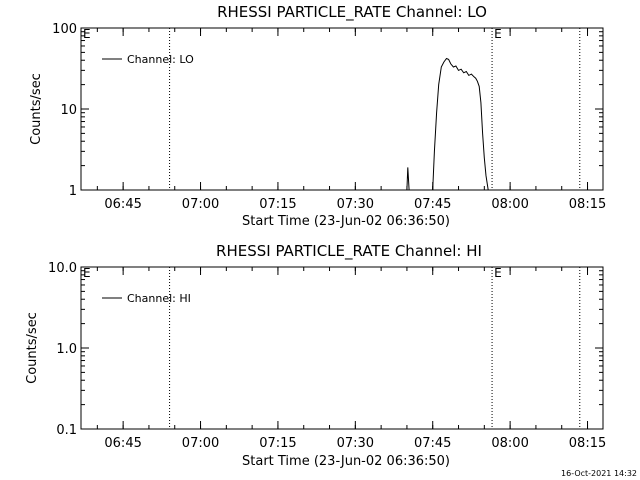  I want to click on series-line, so click(447, 124).